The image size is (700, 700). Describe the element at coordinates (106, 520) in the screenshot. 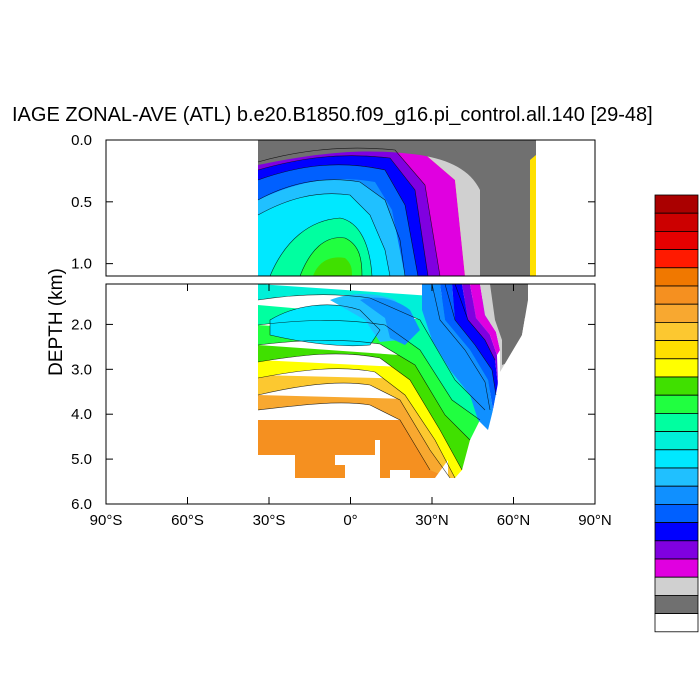

I see `x-tick-label: 90°S` at that location.